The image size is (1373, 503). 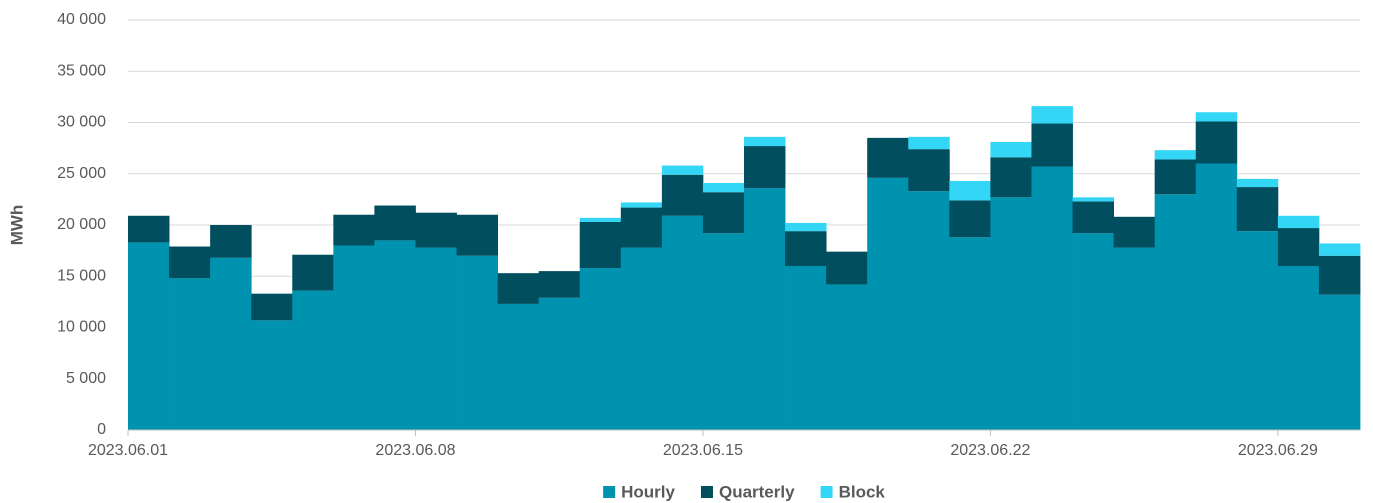 I want to click on y-tick-label: 15 000, so click(x=81, y=275).